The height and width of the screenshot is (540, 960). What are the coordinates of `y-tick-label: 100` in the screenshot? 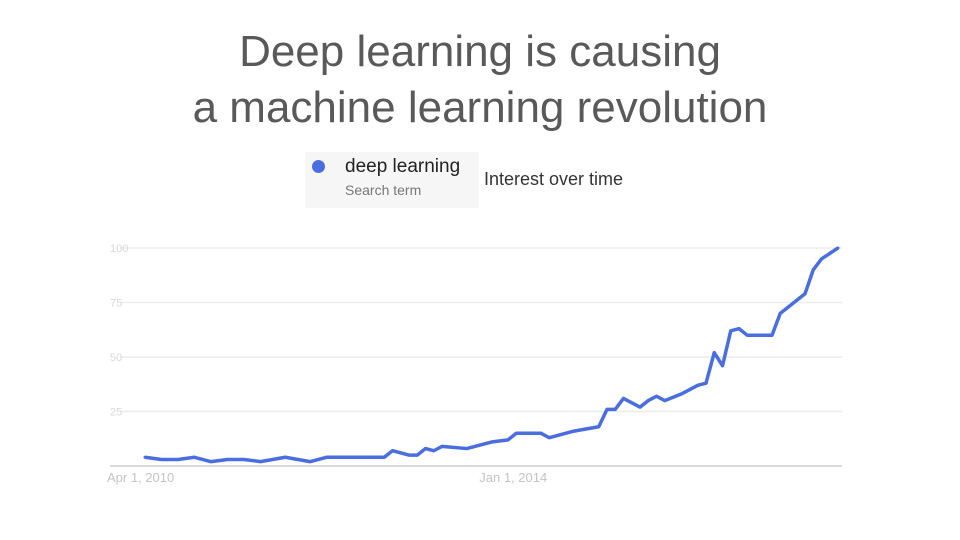 It's located at (119, 249).